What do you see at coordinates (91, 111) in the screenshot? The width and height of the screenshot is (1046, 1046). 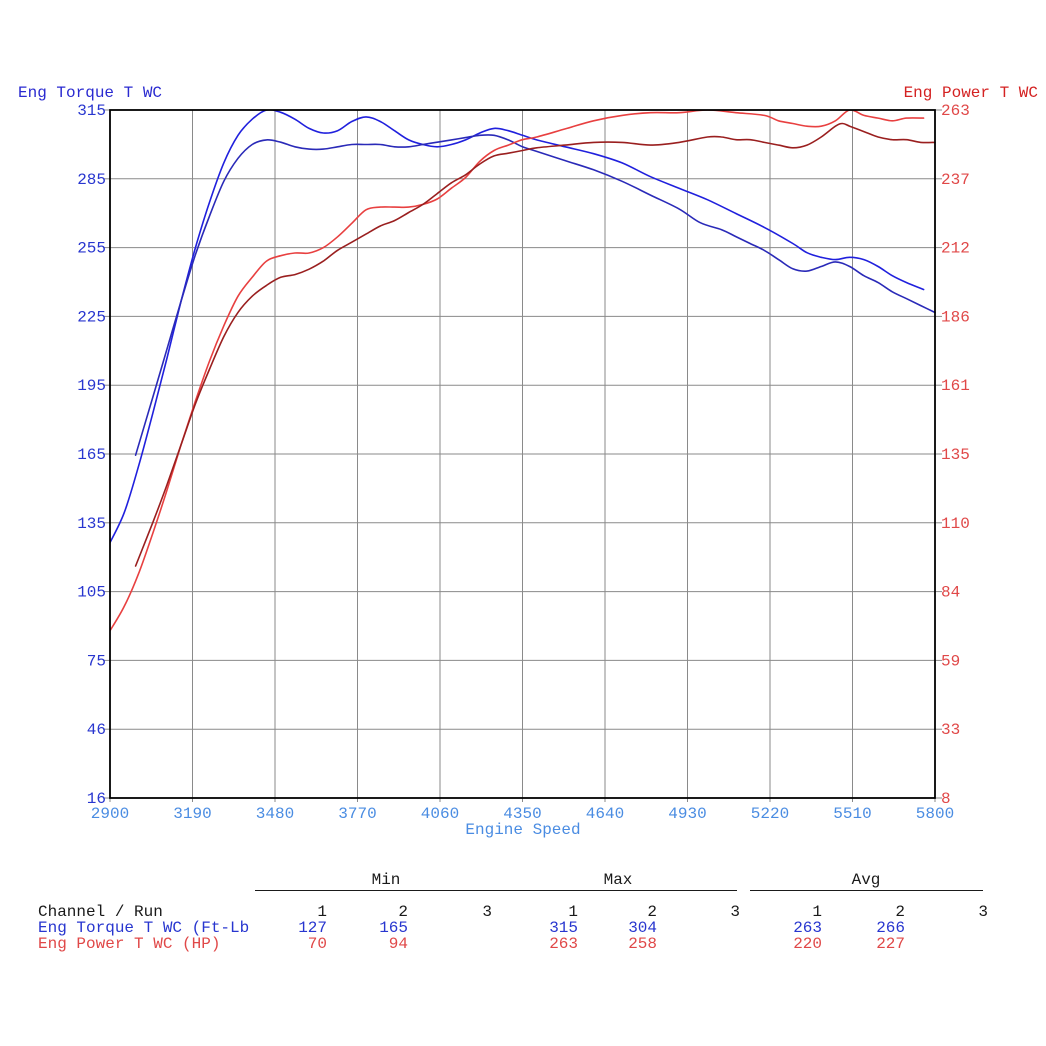 I see `left-axis-tick-label: 315` at bounding box center [91, 111].